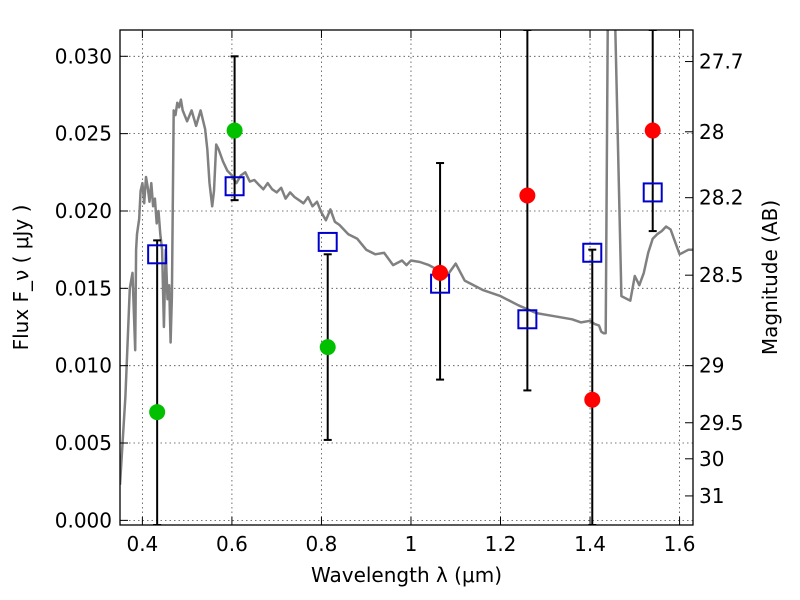 This screenshot has width=800, height=600. What do you see at coordinates (83, 366) in the screenshot?
I see `y-tick-label: 0.010` at bounding box center [83, 366].